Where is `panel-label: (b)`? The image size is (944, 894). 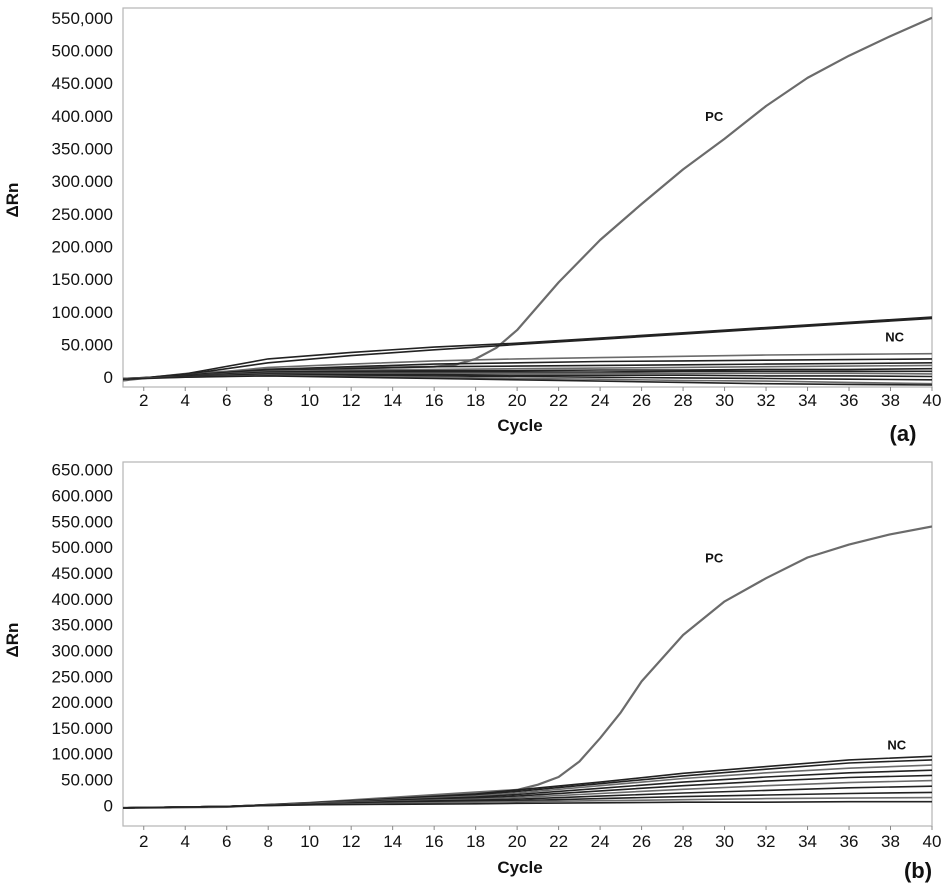
panel-label: (b) is located at coordinates (918, 870).